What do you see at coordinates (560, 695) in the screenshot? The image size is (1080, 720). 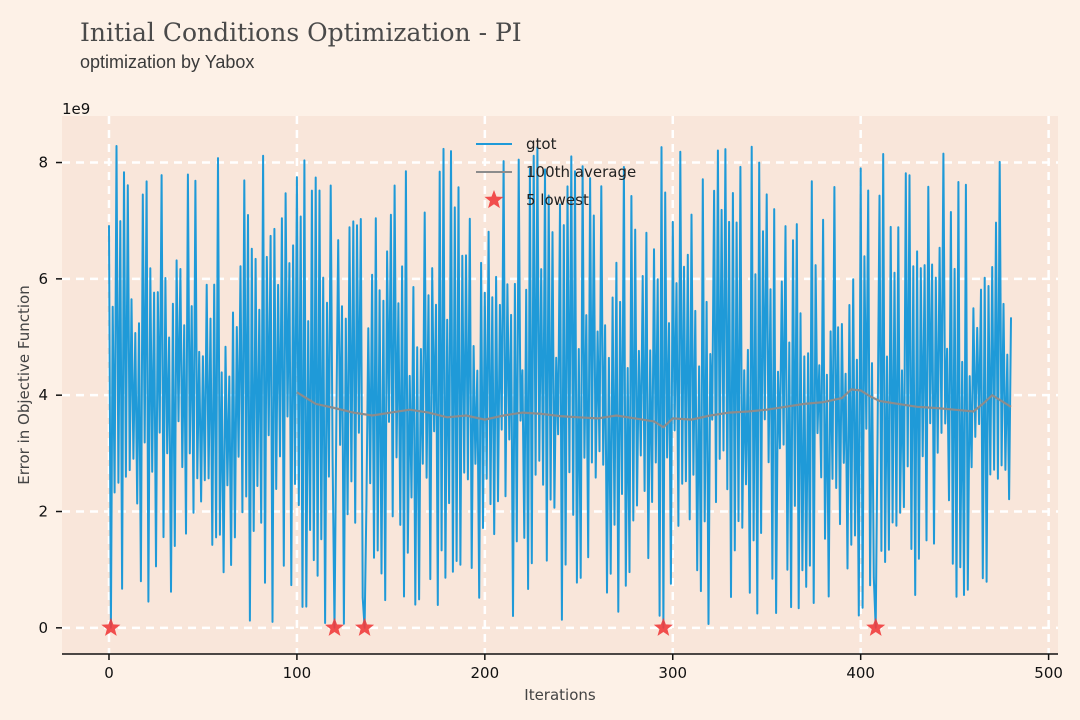 I see `x-axis-label: Iterations` at bounding box center [560, 695].